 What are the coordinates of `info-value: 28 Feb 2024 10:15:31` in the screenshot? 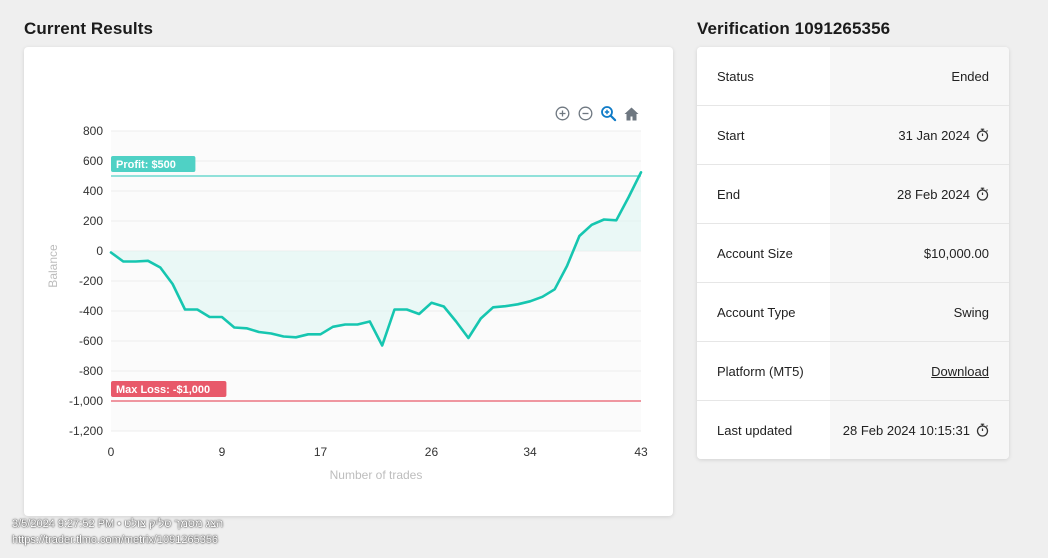 It's located at (919, 430).